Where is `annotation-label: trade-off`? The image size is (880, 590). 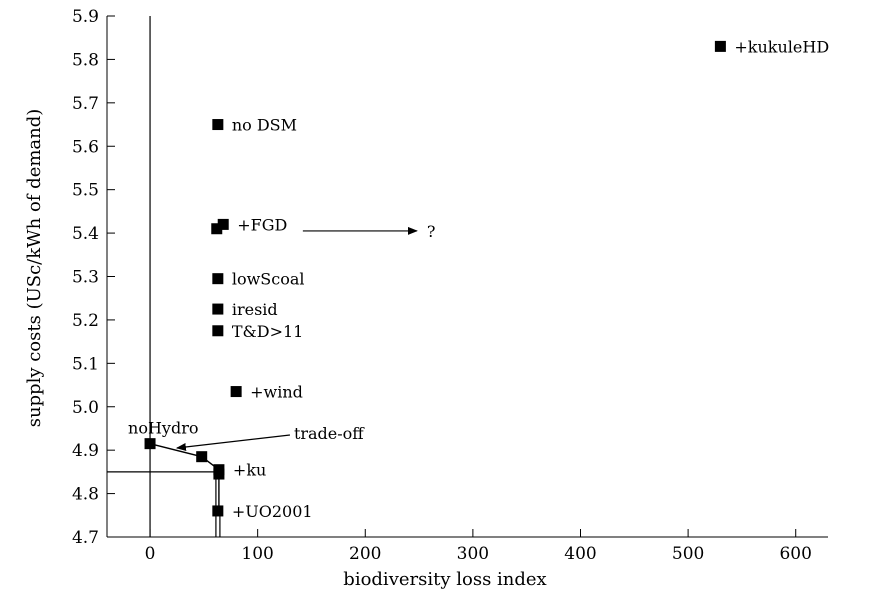
annotation-label: trade-off is located at coordinates (329, 433).